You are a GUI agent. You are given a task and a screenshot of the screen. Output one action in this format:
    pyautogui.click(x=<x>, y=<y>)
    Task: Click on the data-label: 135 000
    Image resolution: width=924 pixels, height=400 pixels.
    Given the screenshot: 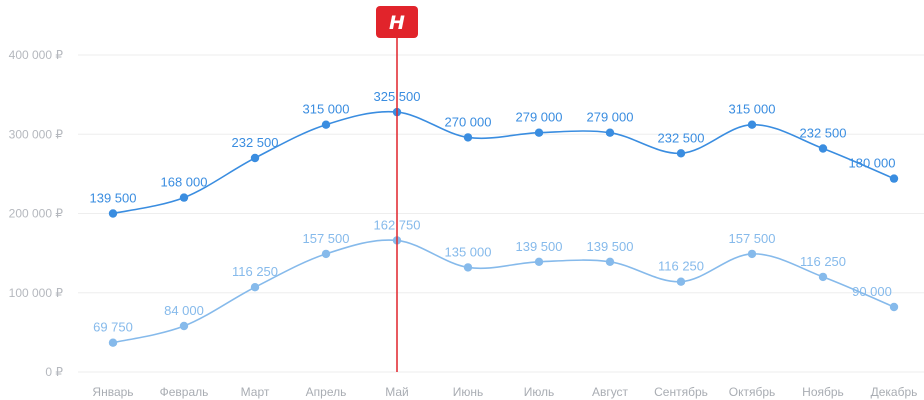 What is the action you would take?
    pyautogui.click(x=468, y=251)
    